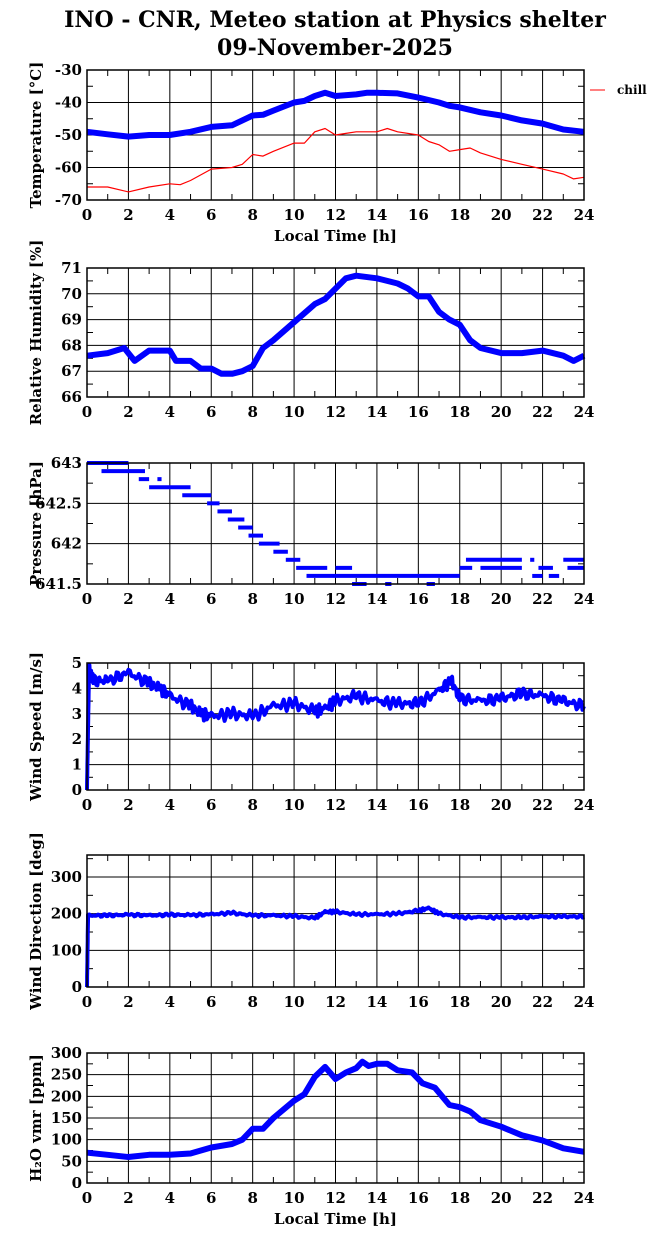  I want to click on y-axis-label: Wind Speed [m/s], so click(36, 727).